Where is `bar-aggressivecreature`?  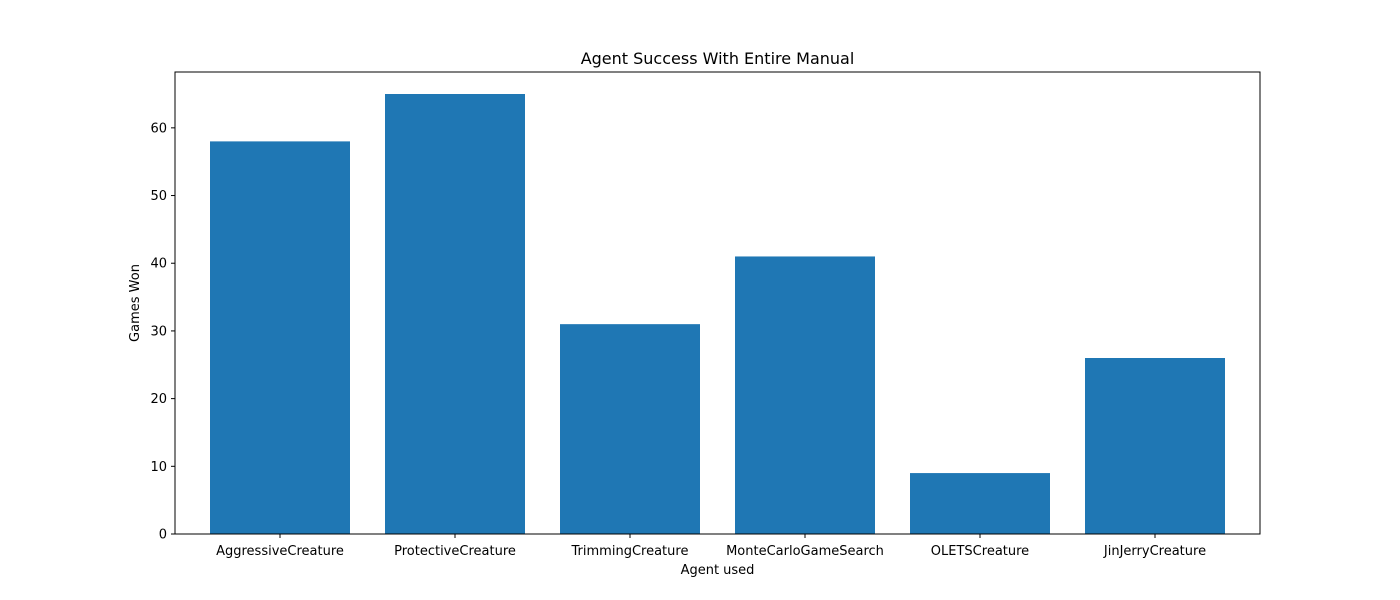 bar-aggressivecreature is located at coordinates (280, 337).